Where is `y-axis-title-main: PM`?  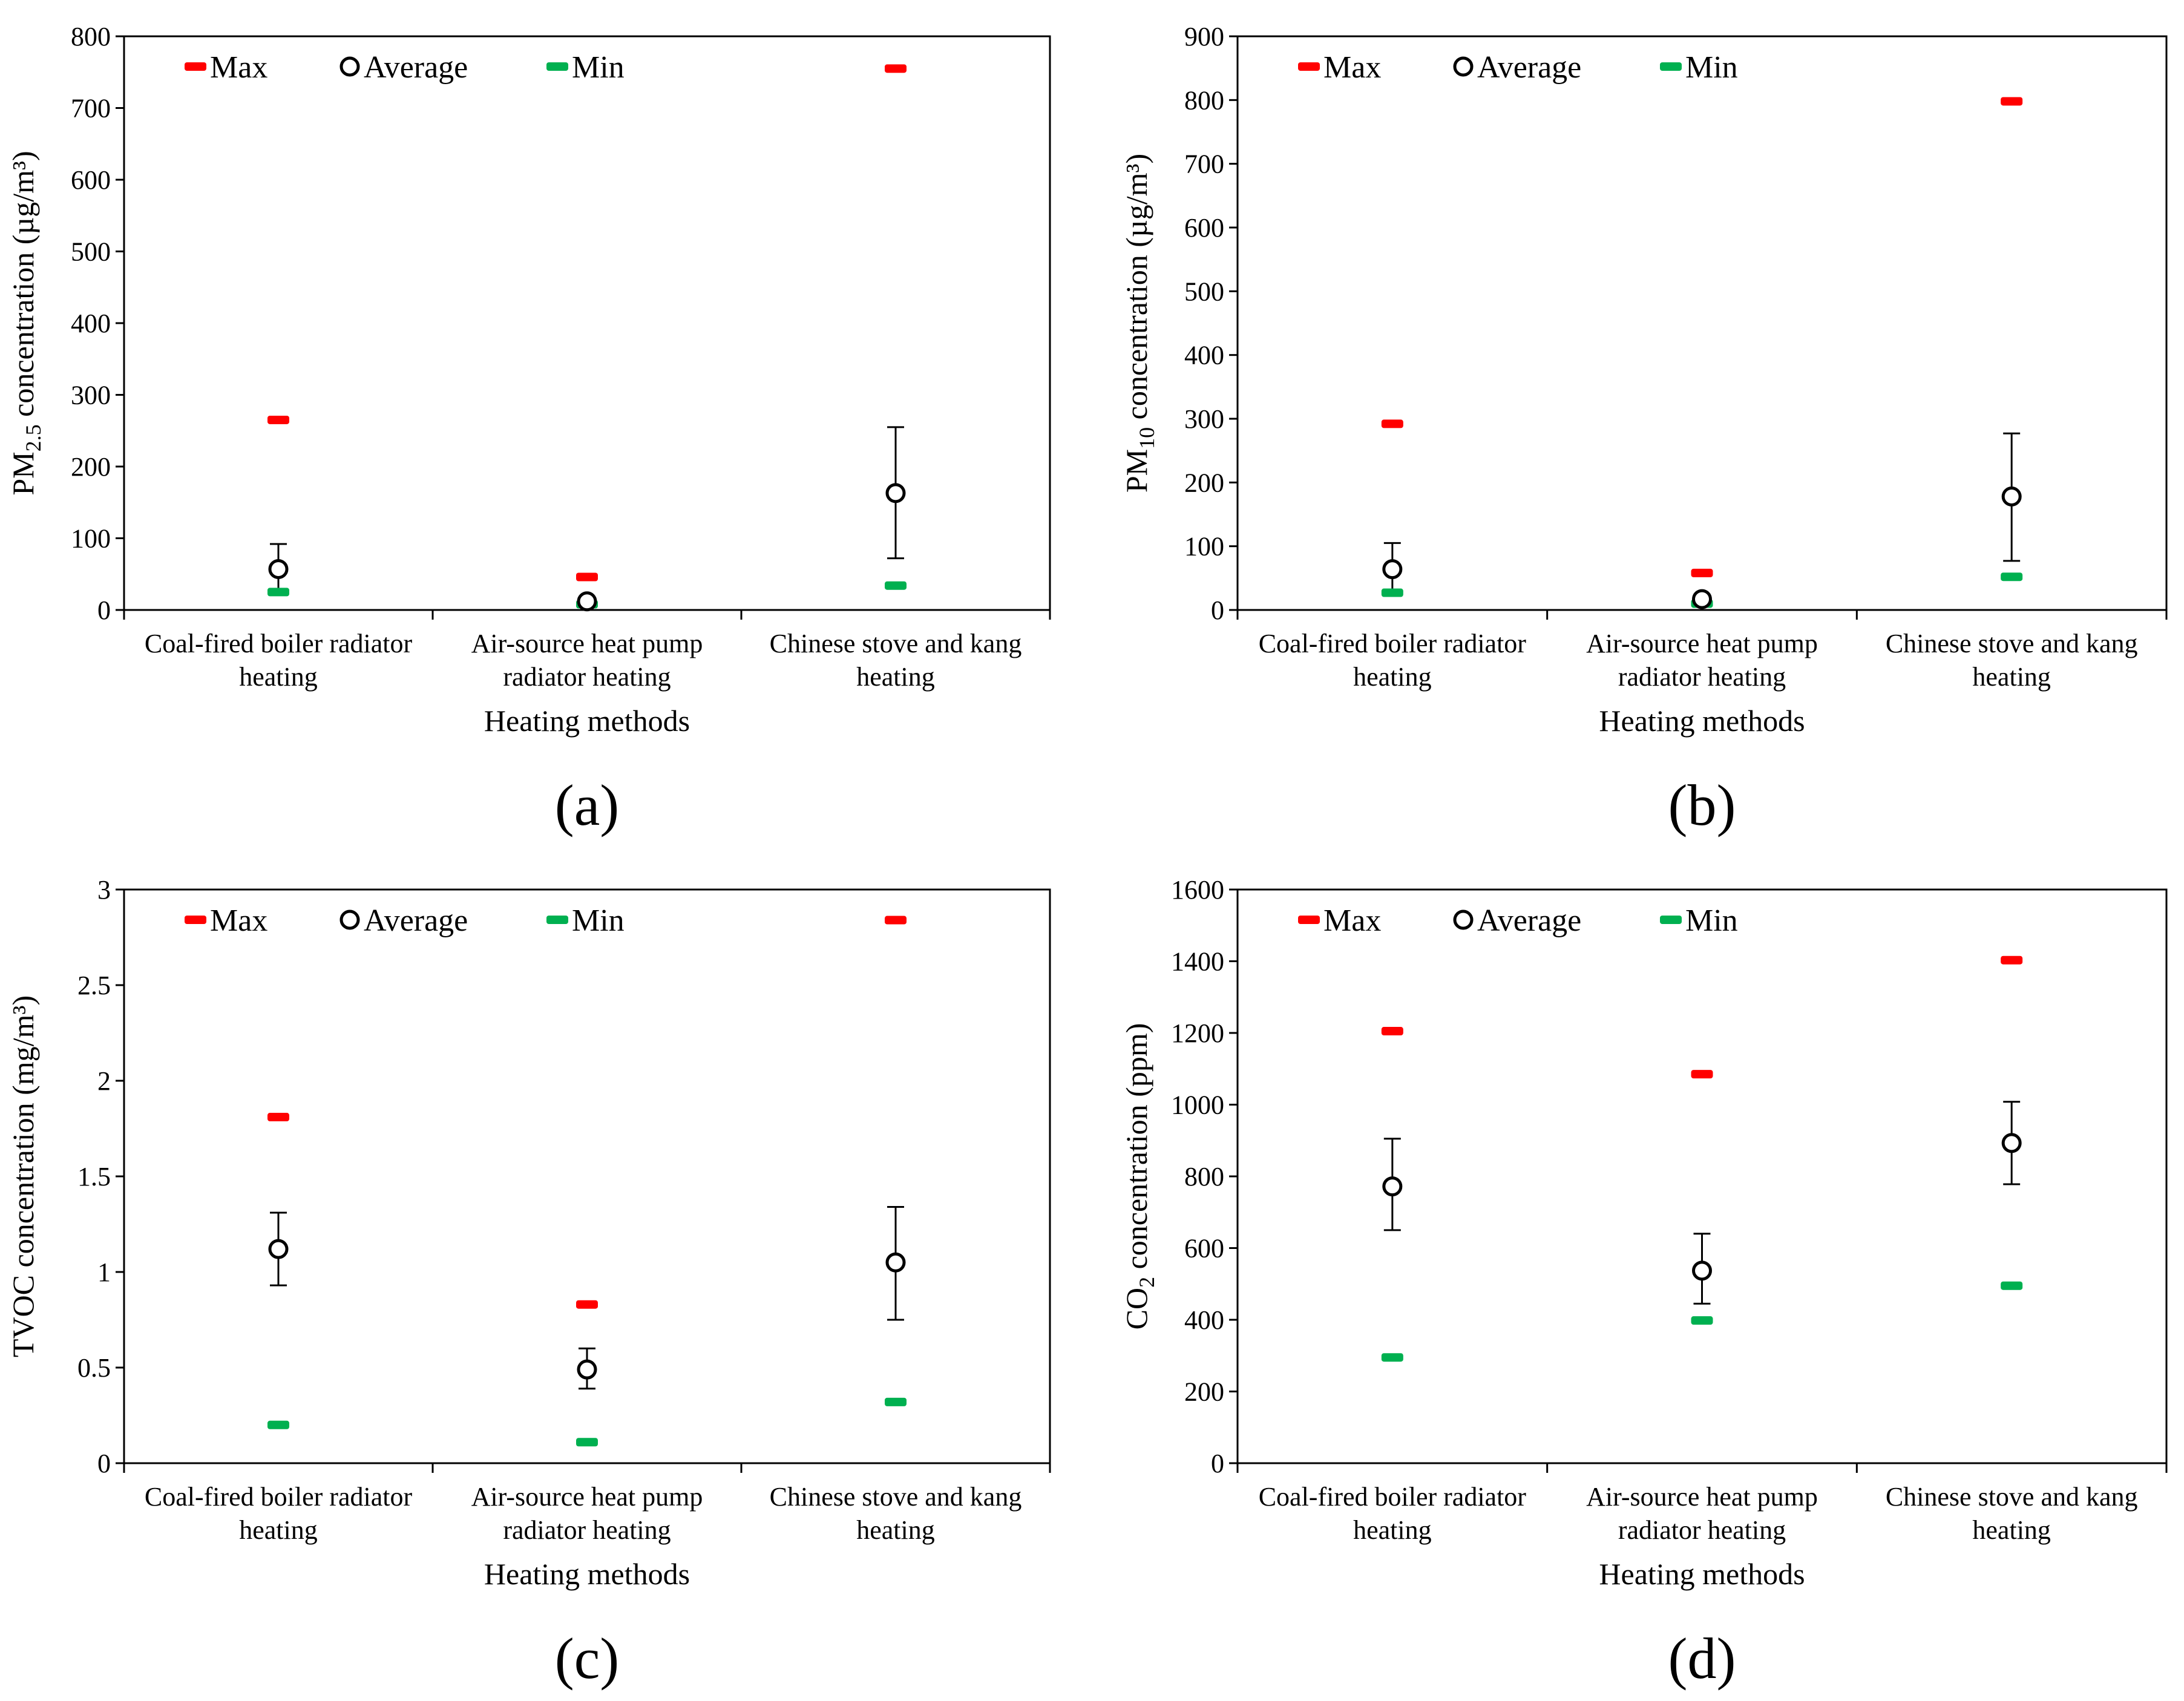 y-axis-title-main: PM is located at coordinates (1136, 471).